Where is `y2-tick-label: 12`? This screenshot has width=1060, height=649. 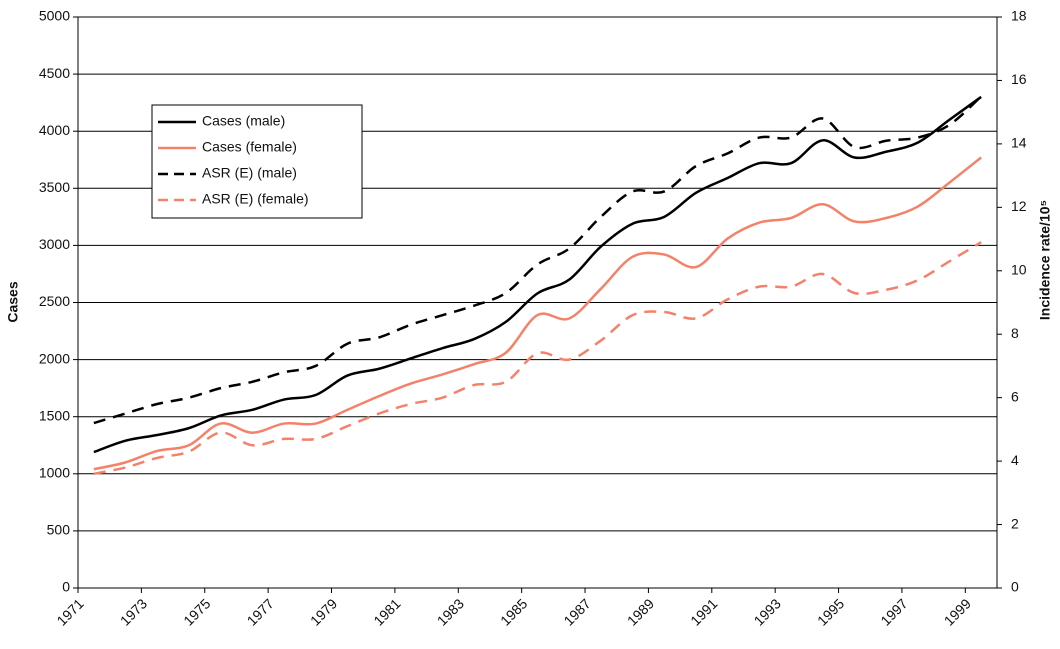 y2-tick-label: 12 is located at coordinates (1019, 206).